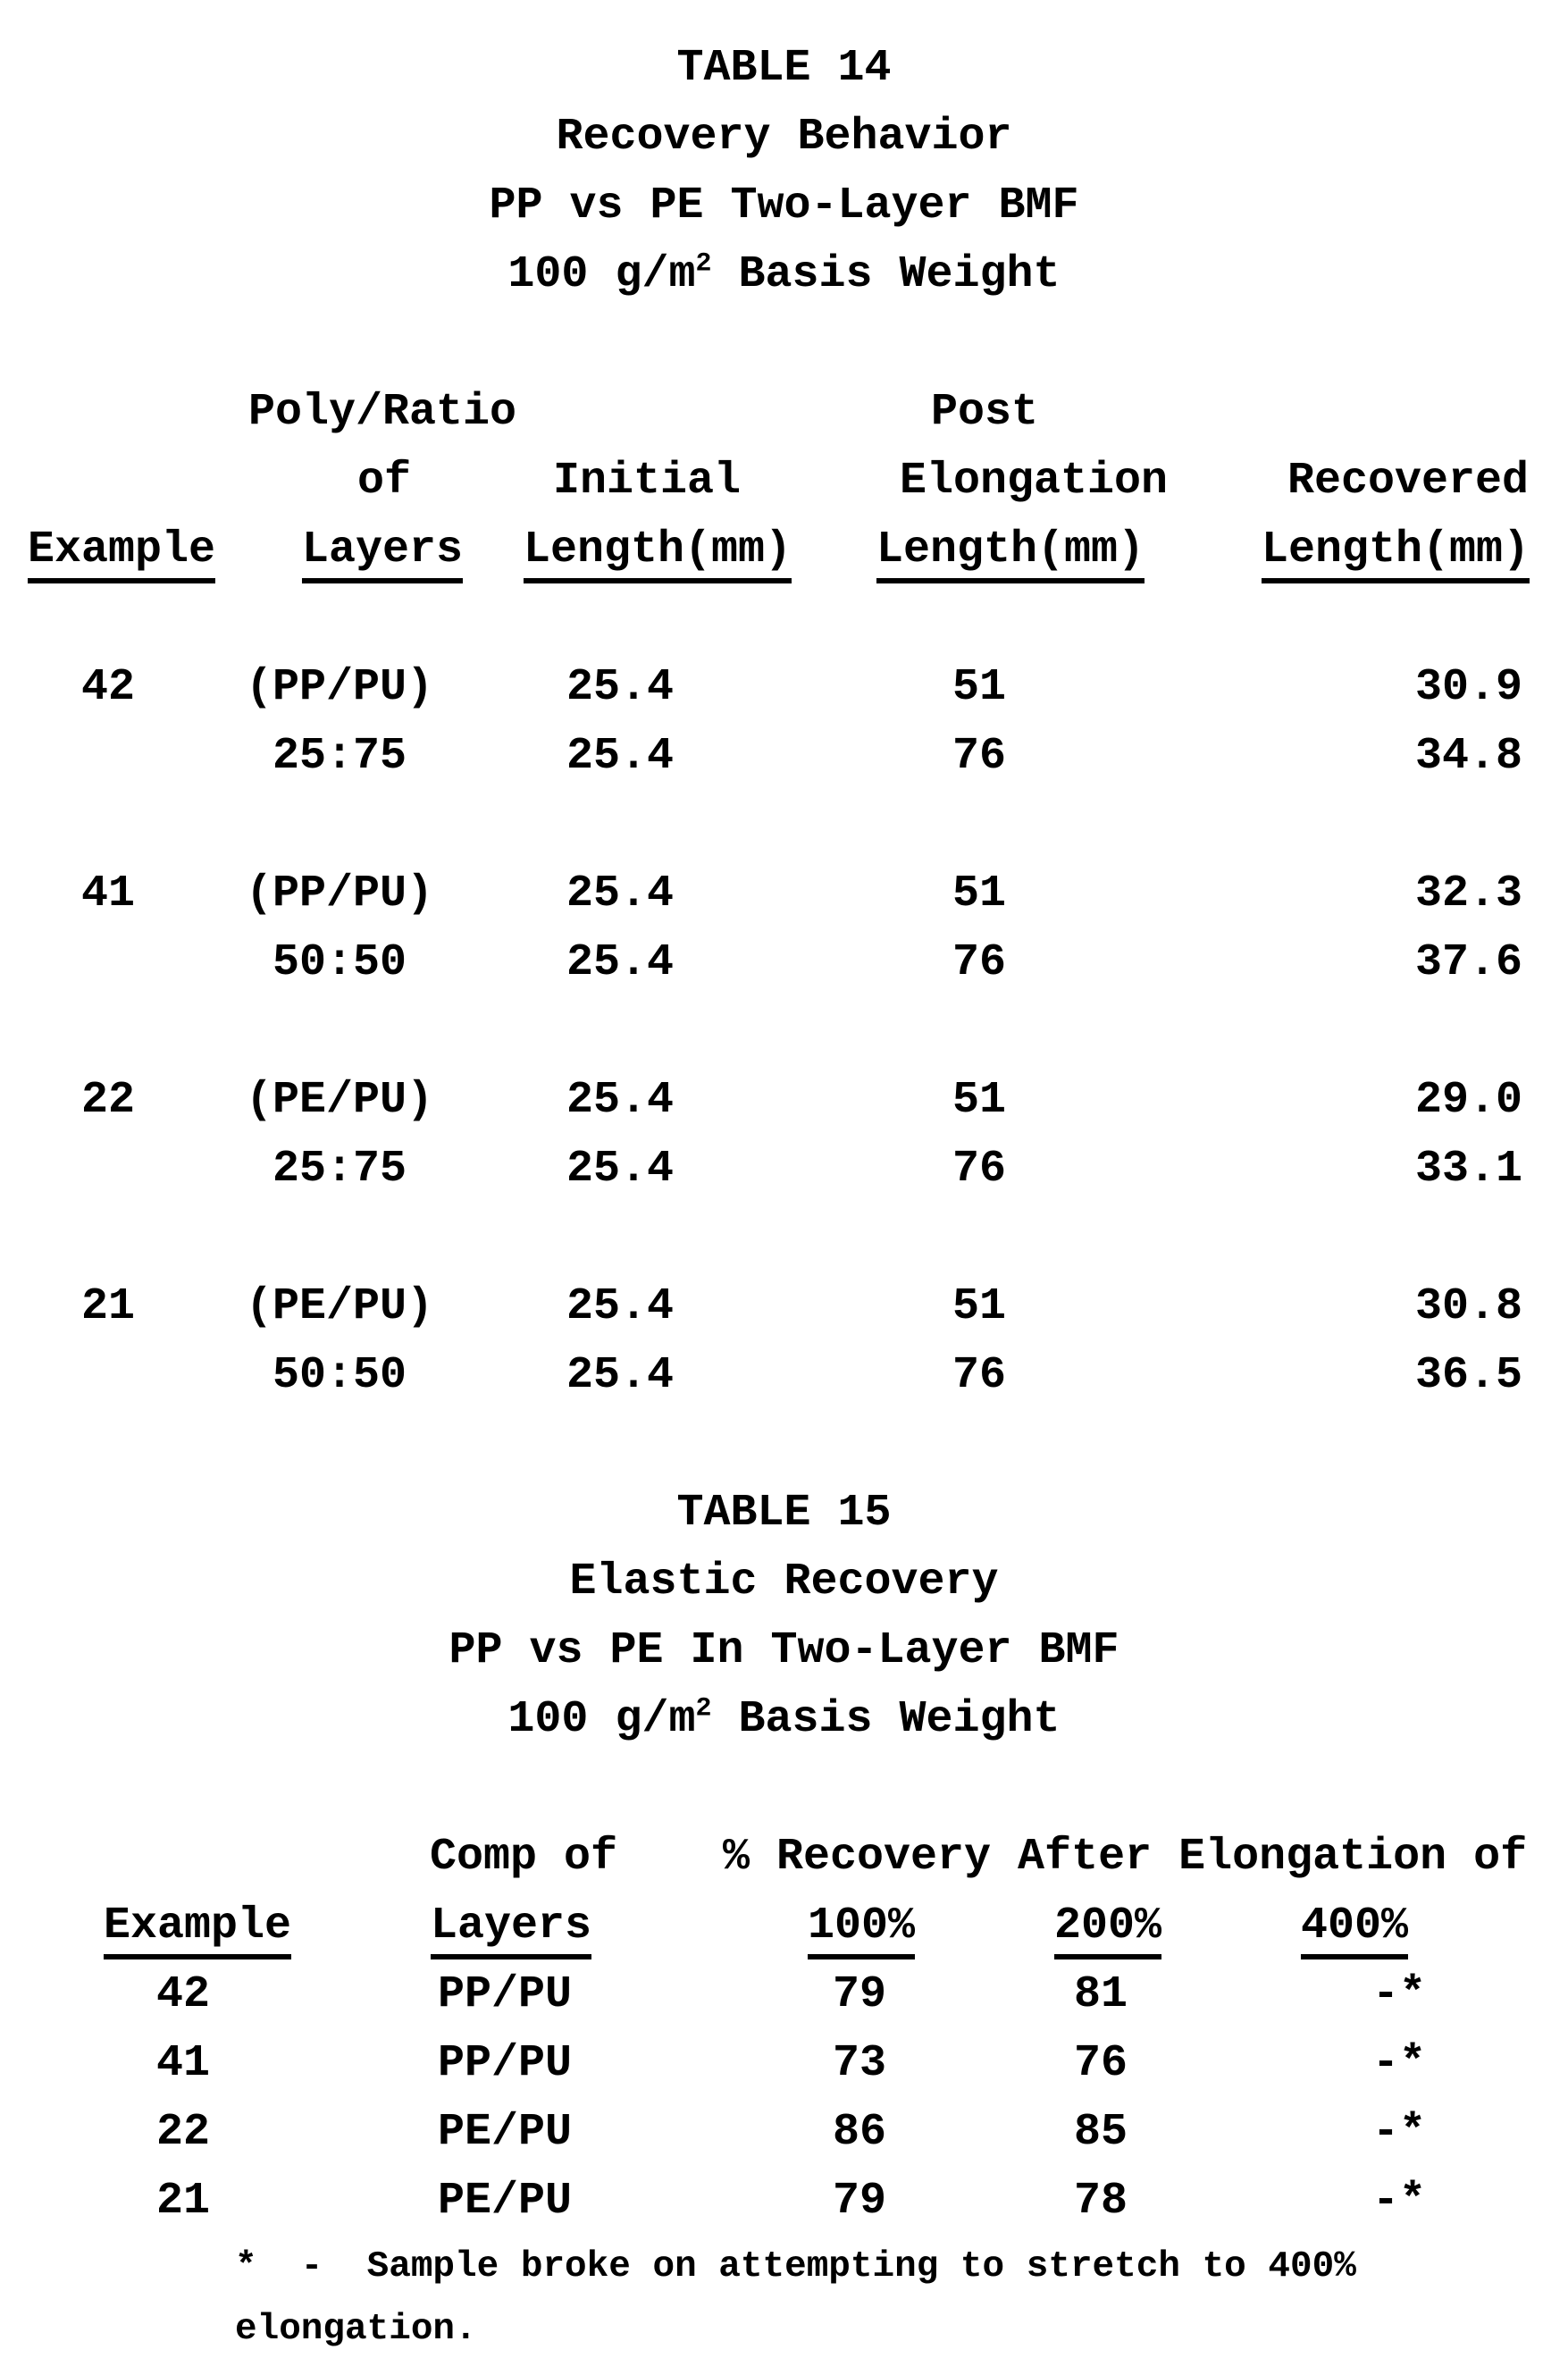 The height and width of the screenshot is (2358, 1568). I want to click on t14-41-post-1: 51, so click(979, 894).